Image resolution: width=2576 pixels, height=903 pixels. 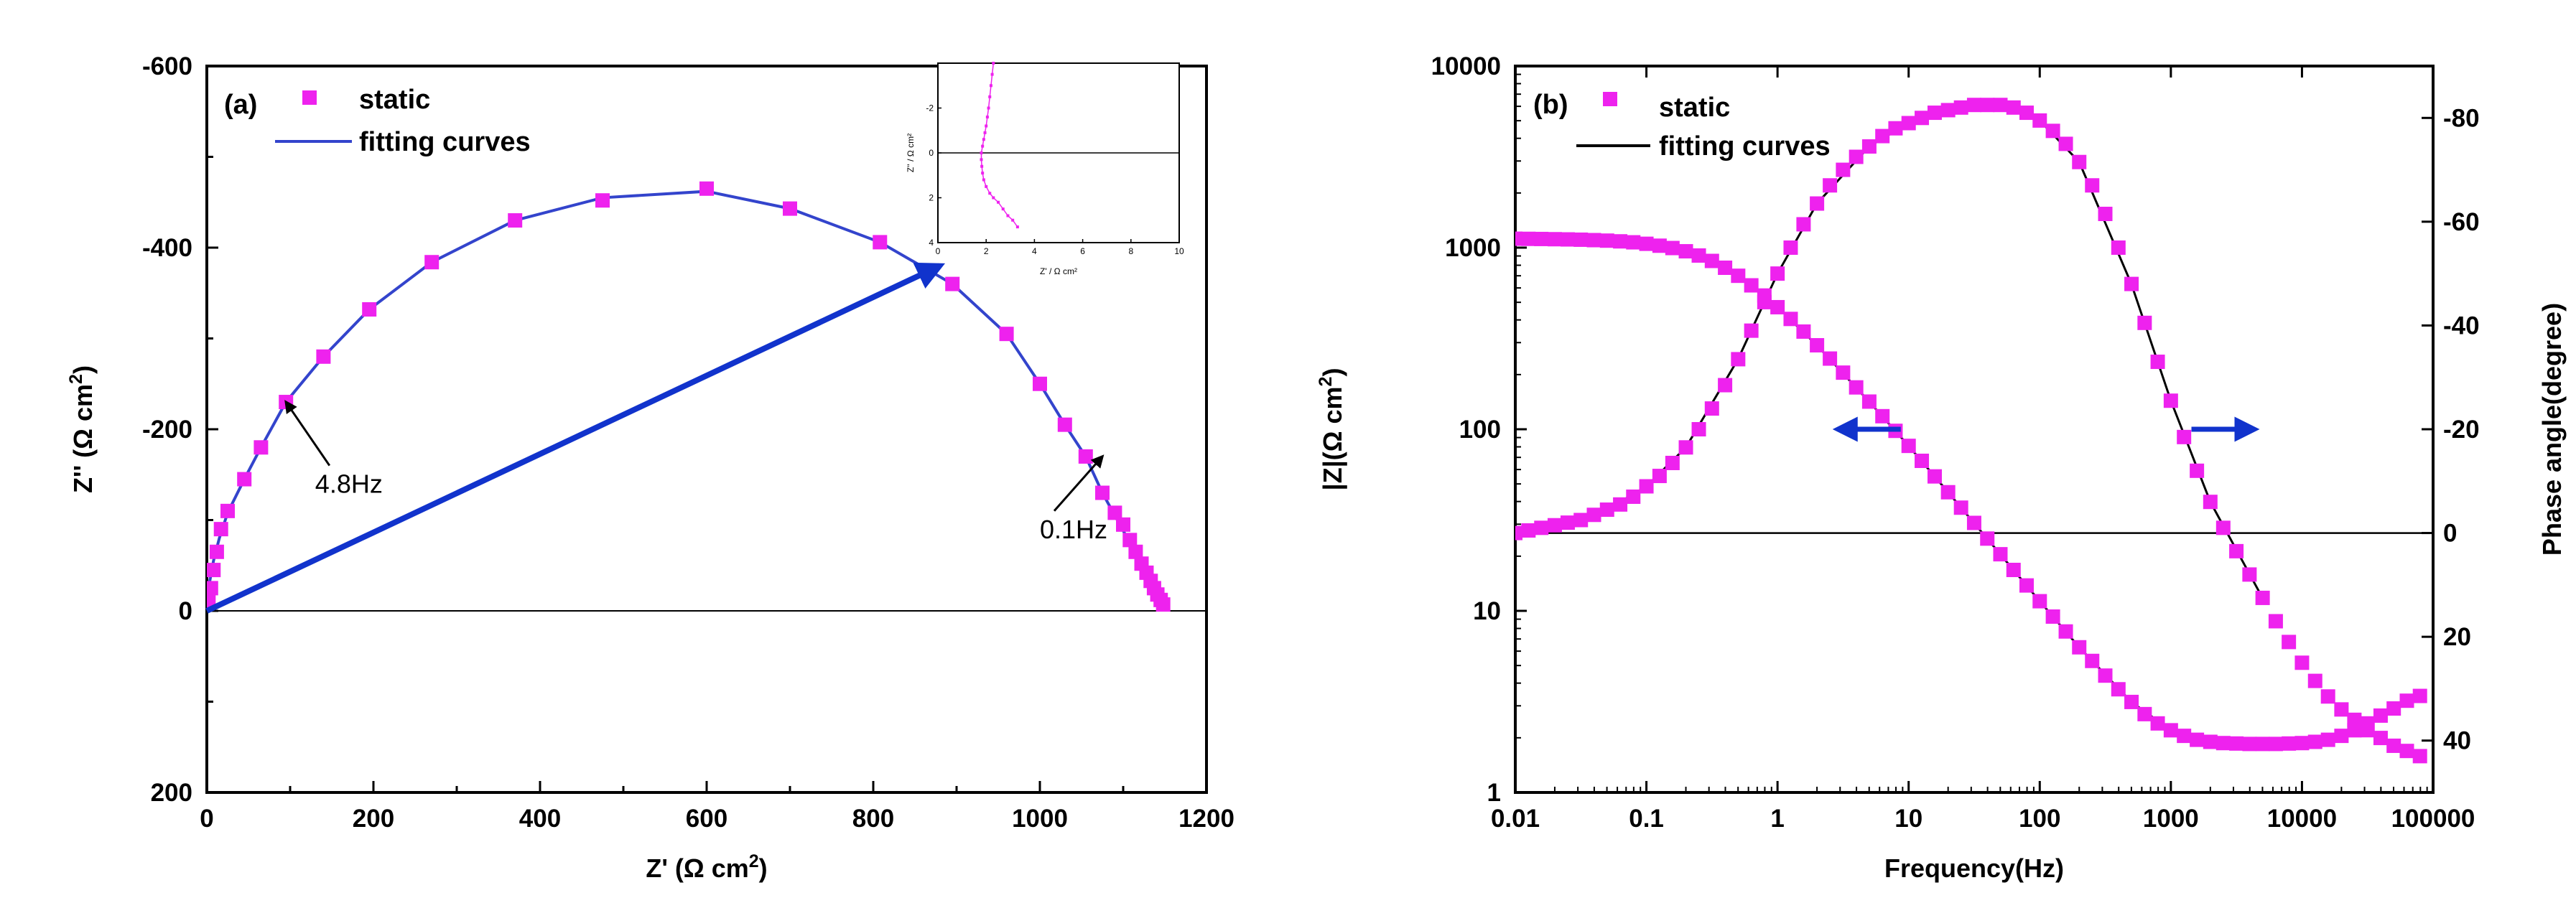 What do you see at coordinates (932, 198) in the screenshot?
I see `inset-y-tick-label: 2` at bounding box center [932, 198].